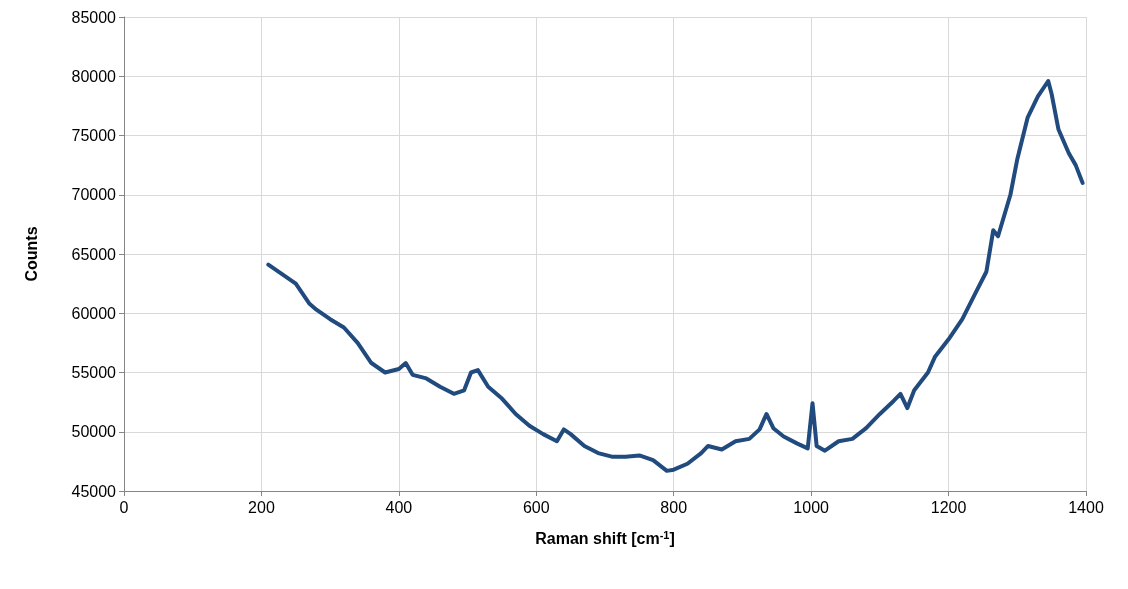 This screenshot has height=589, width=1128. What do you see at coordinates (94, 17) in the screenshot?
I see `y-tick-label: 85000` at bounding box center [94, 17].